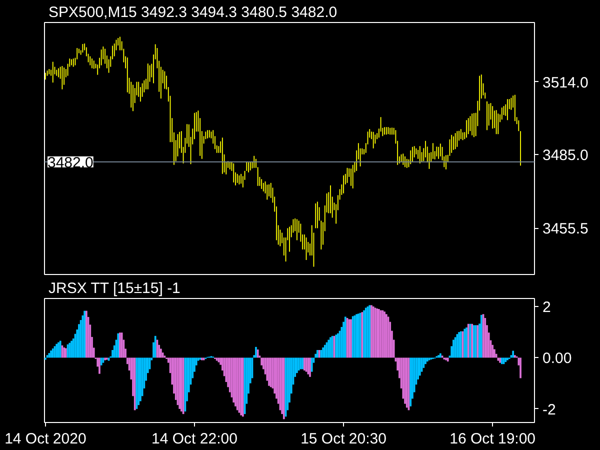  Describe the element at coordinates (114, 288) in the screenshot. I see `chart-title: JRSX TT [15±15] -1` at that location.